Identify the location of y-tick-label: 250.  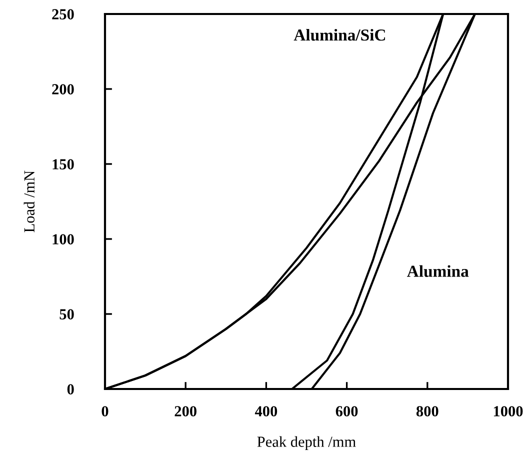
(63, 14).